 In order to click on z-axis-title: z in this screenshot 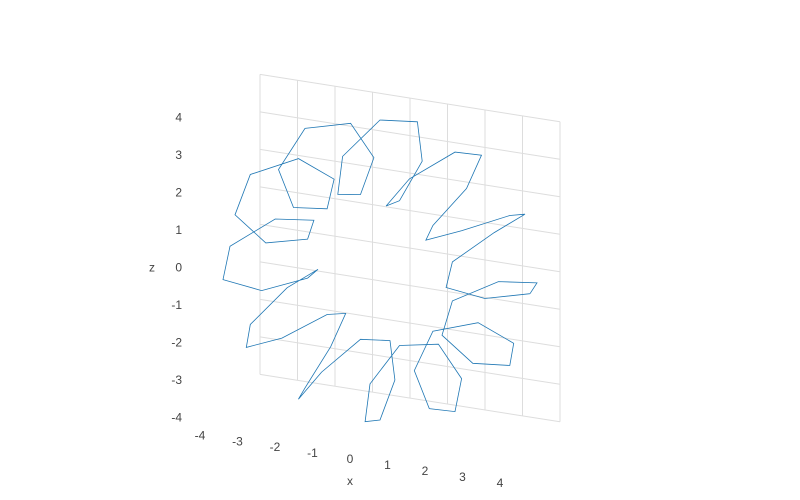, I will do `click(152, 267)`.